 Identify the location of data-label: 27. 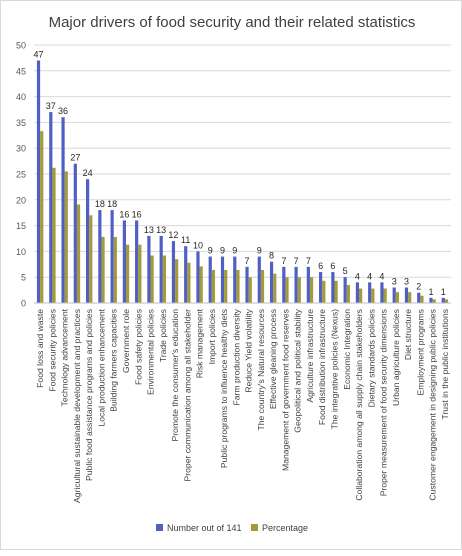
(75, 158).